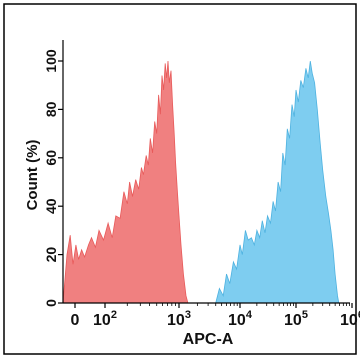 The height and width of the screenshot is (363, 360). I want to click on y-tick-layer: 0 20 40 60 80 100, so click(53, 178).